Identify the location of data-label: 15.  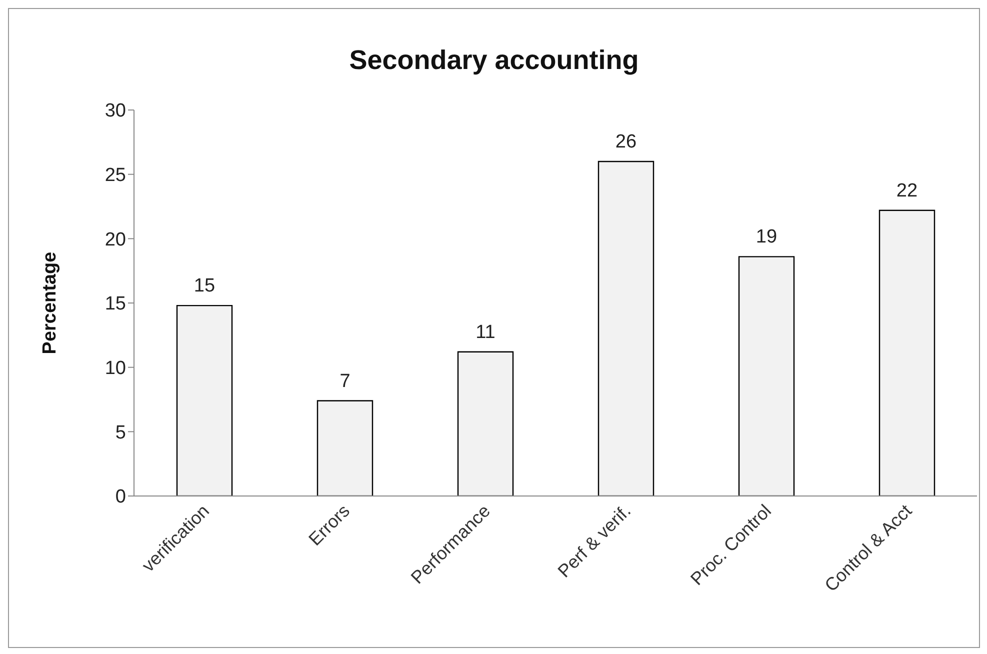
(205, 286).